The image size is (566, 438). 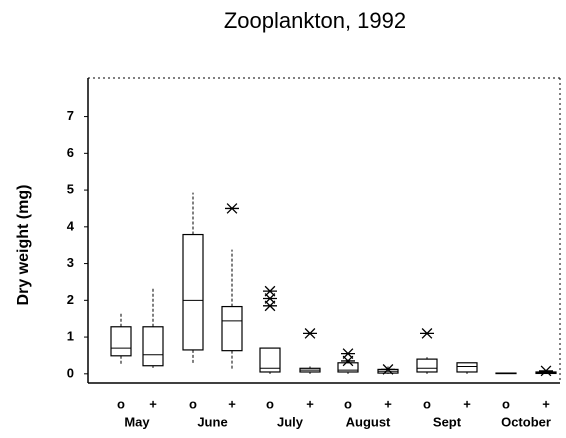 I want to click on y-tick-label: 7, so click(x=70, y=115).